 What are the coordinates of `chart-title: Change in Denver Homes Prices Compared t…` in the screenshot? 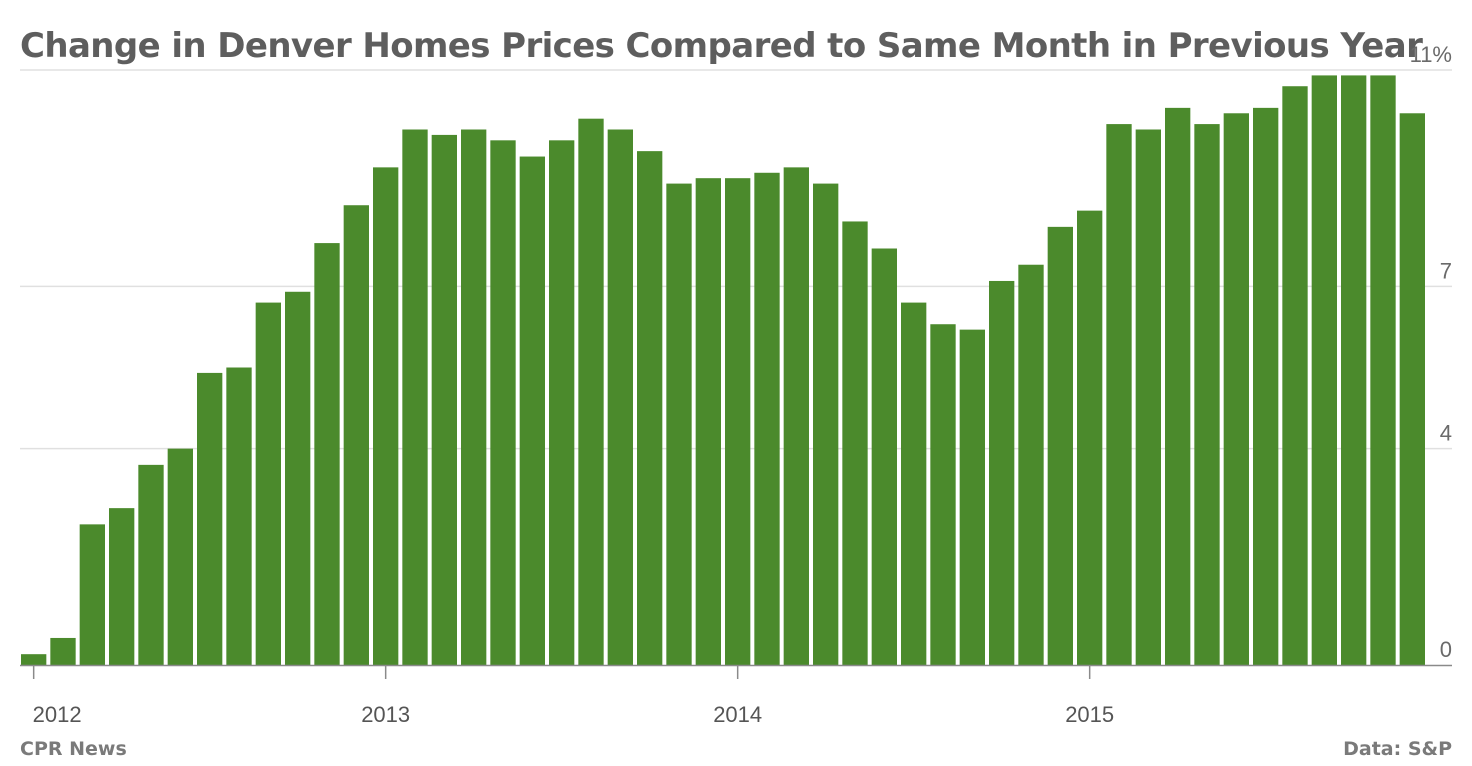 It's located at (721, 46).